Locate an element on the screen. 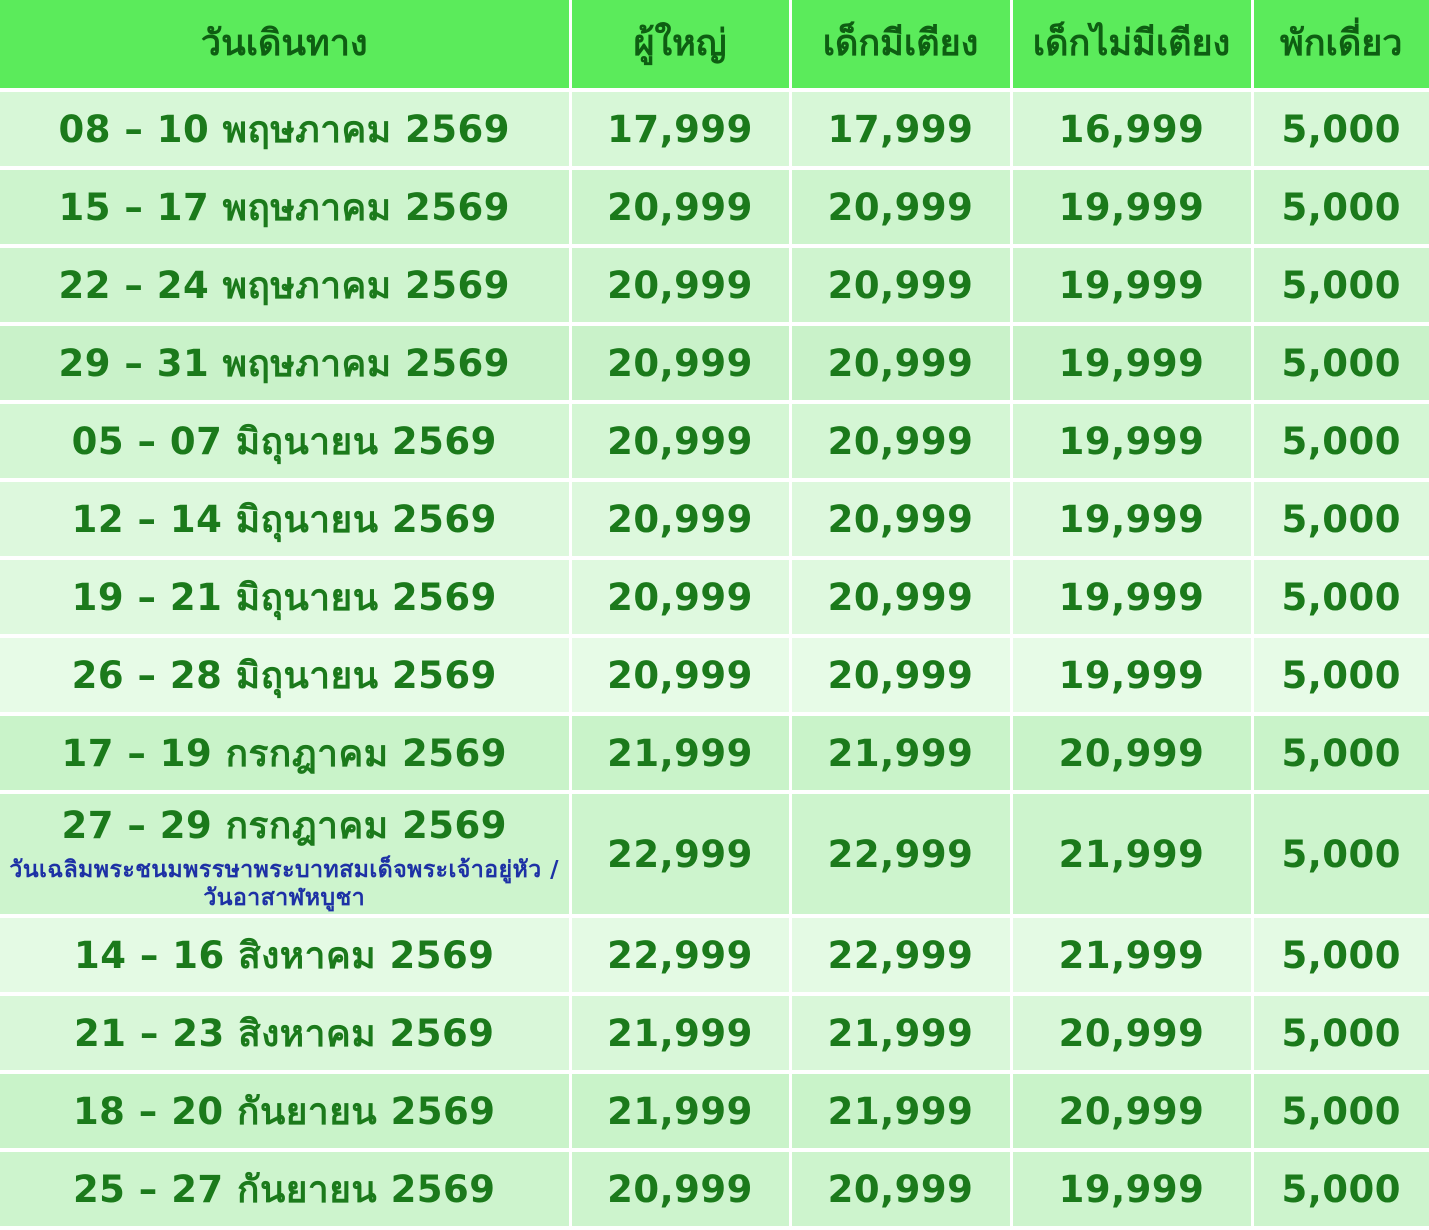 Image resolution: width=1429 pixels, height=1230 pixels. travel-date-cell: 19 – 21 มิถุนายน 2569 is located at coordinates (286, 598).